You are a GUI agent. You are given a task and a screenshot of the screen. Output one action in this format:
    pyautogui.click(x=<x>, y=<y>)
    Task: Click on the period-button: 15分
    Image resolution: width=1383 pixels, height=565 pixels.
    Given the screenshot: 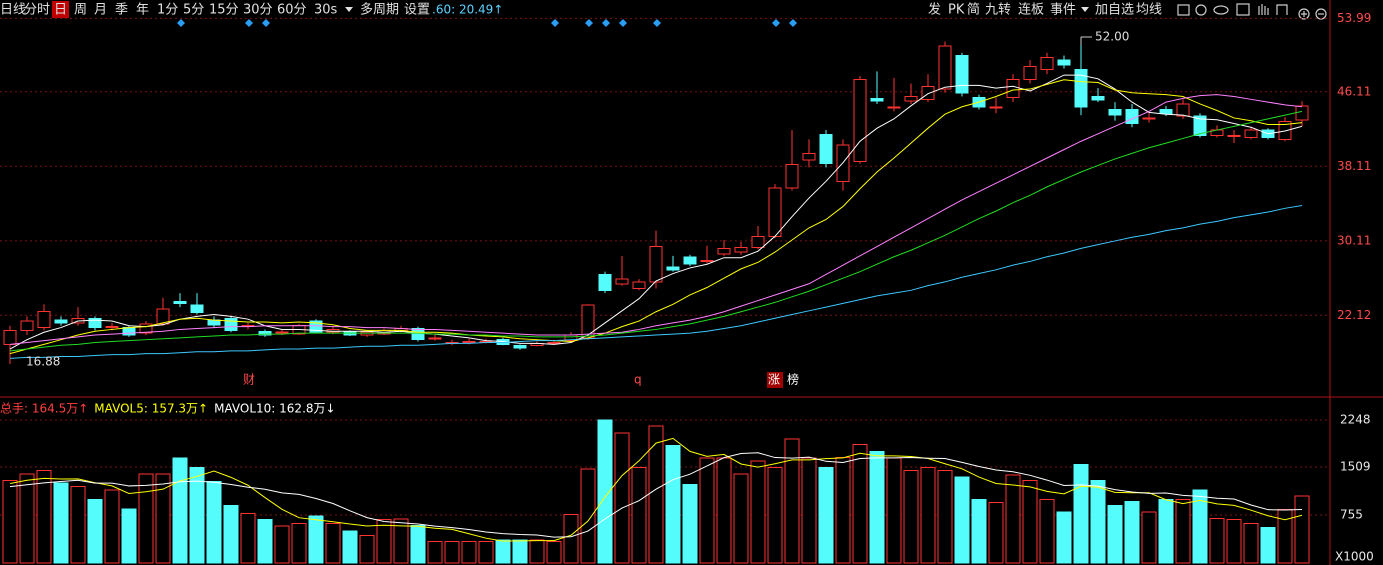 What is the action you would take?
    pyautogui.click(x=224, y=10)
    